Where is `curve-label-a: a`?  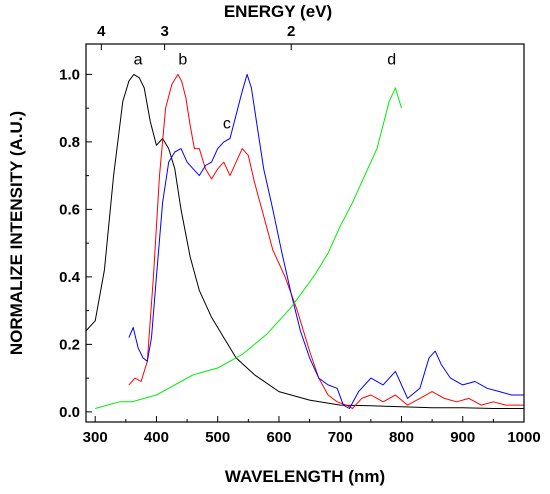
curve-label-a: a is located at coordinates (138, 59).